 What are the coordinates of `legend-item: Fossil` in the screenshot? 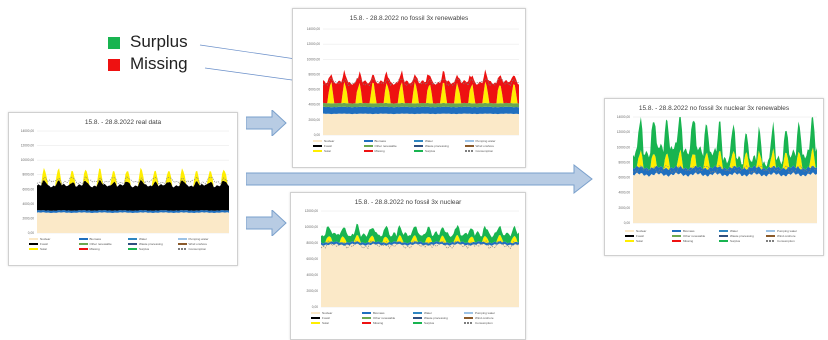 It's located at (322, 146).